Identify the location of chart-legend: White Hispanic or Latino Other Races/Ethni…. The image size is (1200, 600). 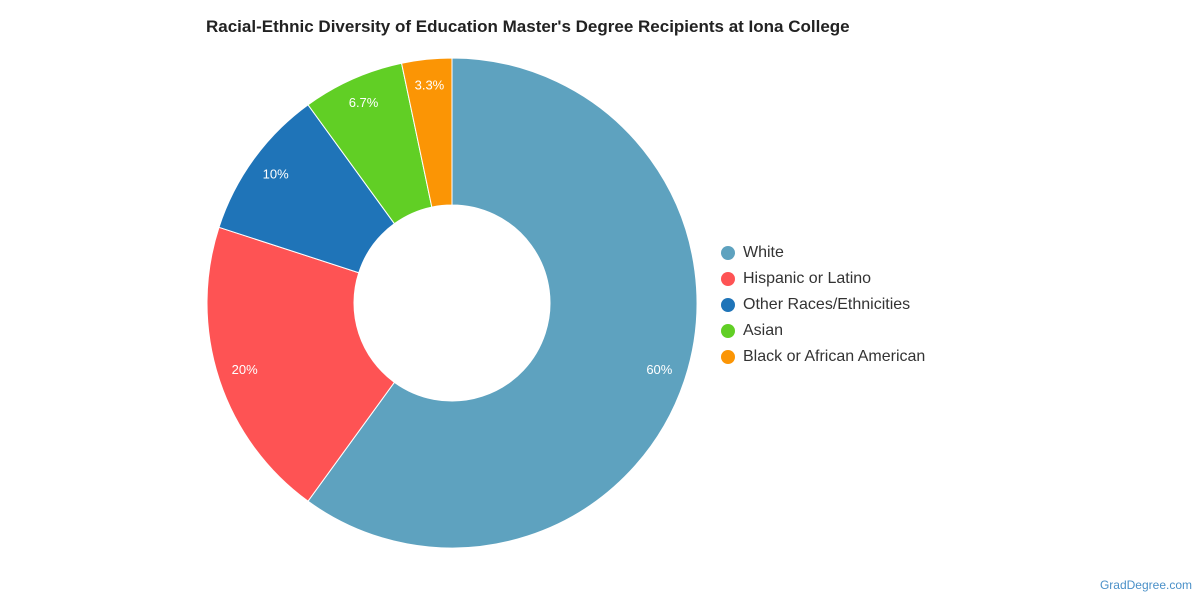
(823, 305).